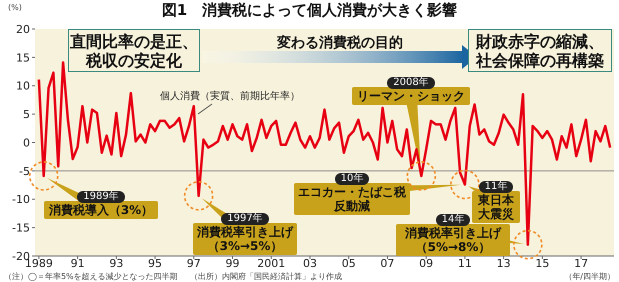 The height and width of the screenshot is (282, 619). What do you see at coordinates (15, 7) in the screenshot?
I see `y-axis-title: (%)` at bounding box center [15, 7].